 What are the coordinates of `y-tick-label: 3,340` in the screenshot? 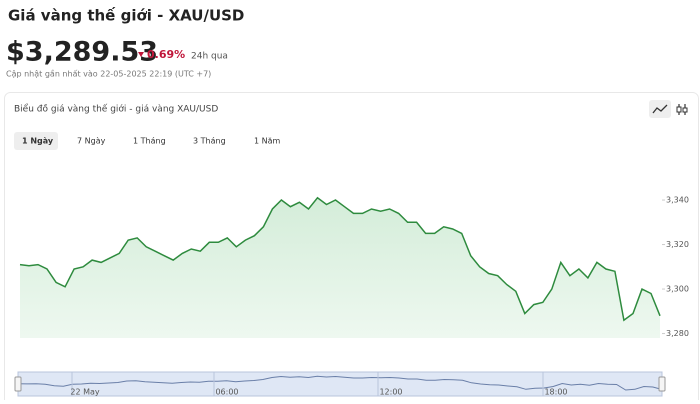 It's located at (677, 200).